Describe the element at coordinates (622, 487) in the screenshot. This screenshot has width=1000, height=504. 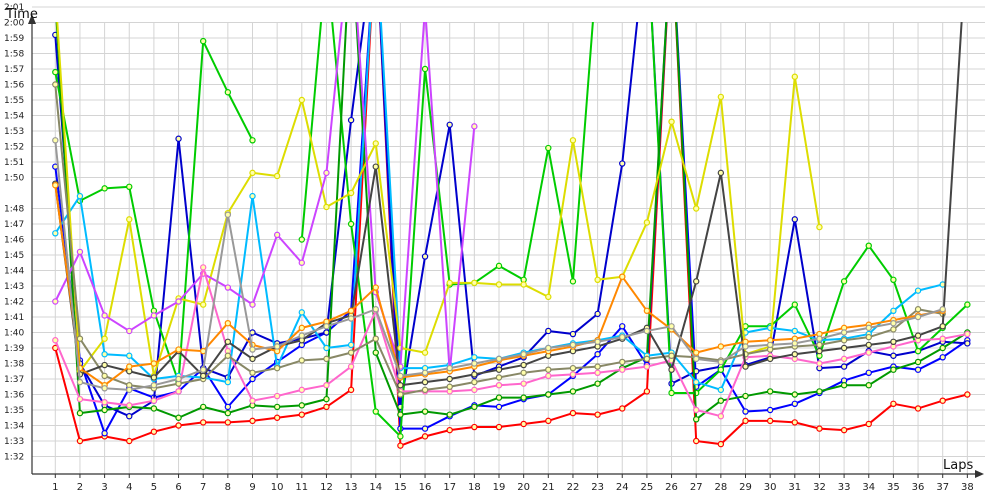
I see `x-tick-label: 24` at that location.